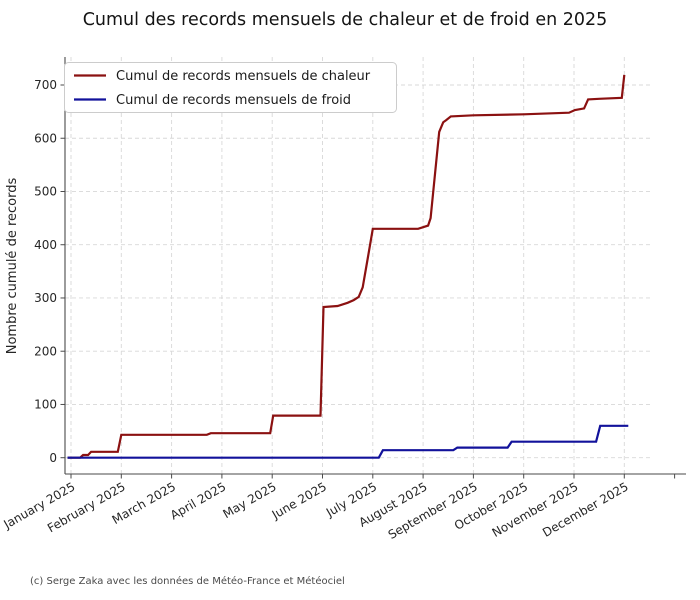 The width and height of the screenshot is (700, 600). What do you see at coordinates (585, 509) in the screenshot?
I see `x-tick-label: December 2025` at bounding box center [585, 509].